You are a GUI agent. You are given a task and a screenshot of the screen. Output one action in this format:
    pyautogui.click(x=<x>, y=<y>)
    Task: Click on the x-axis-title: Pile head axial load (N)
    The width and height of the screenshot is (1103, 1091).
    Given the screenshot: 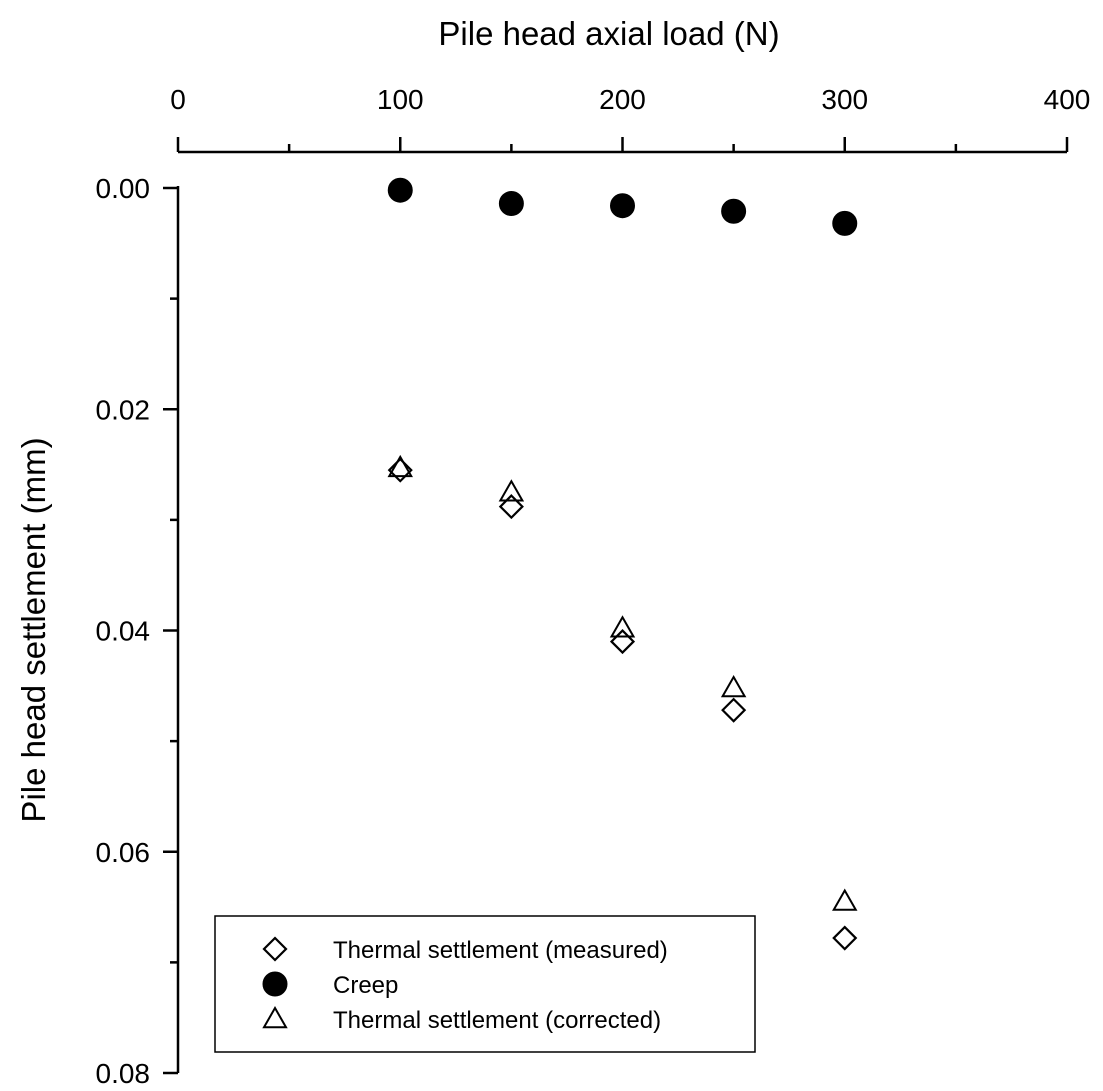 What is the action you would take?
    pyautogui.click(x=608, y=33)
    